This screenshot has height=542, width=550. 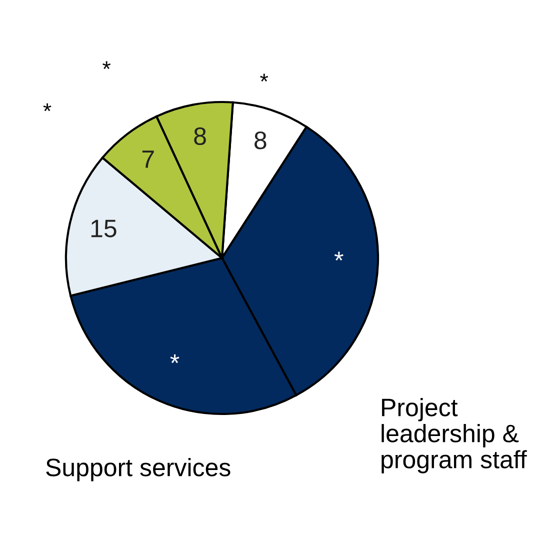 I want to click on slice-label: Project leadership & program staff, so click(x=454, y=436).